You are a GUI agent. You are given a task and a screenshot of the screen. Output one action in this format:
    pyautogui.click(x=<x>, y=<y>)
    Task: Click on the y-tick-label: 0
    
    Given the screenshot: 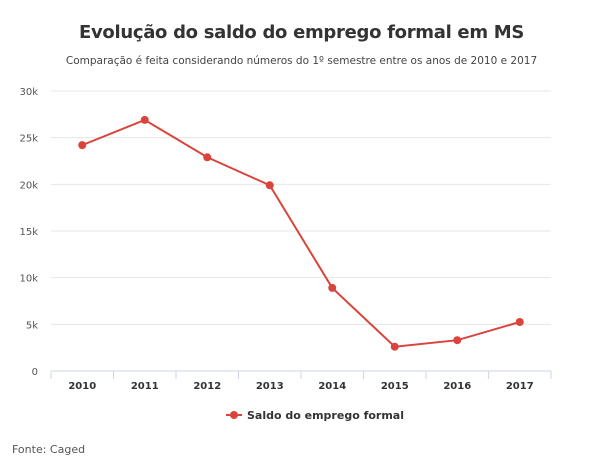 What is the action you would take?
    pyautogui.click(x=35, y=372)
    